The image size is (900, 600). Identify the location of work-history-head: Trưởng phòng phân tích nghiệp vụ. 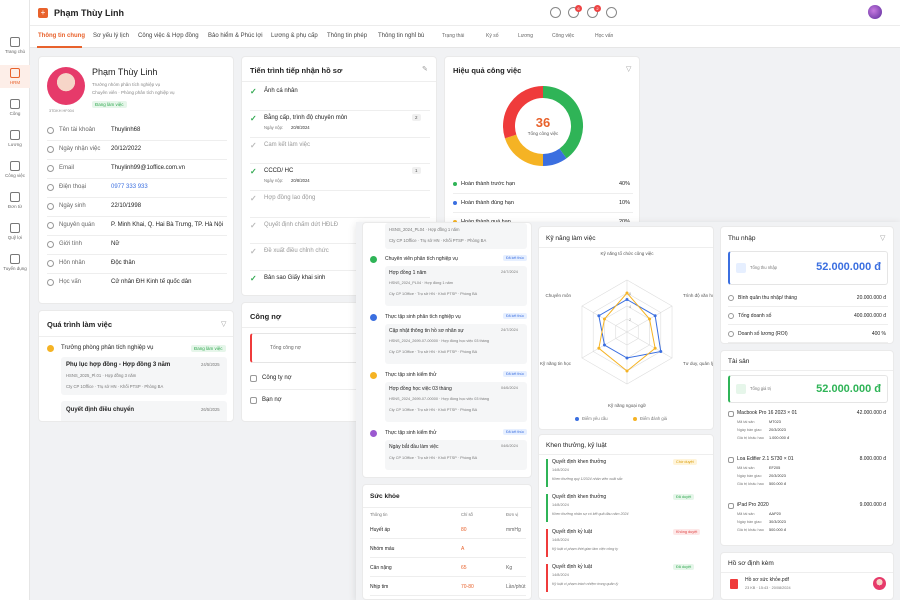
(107, 348).